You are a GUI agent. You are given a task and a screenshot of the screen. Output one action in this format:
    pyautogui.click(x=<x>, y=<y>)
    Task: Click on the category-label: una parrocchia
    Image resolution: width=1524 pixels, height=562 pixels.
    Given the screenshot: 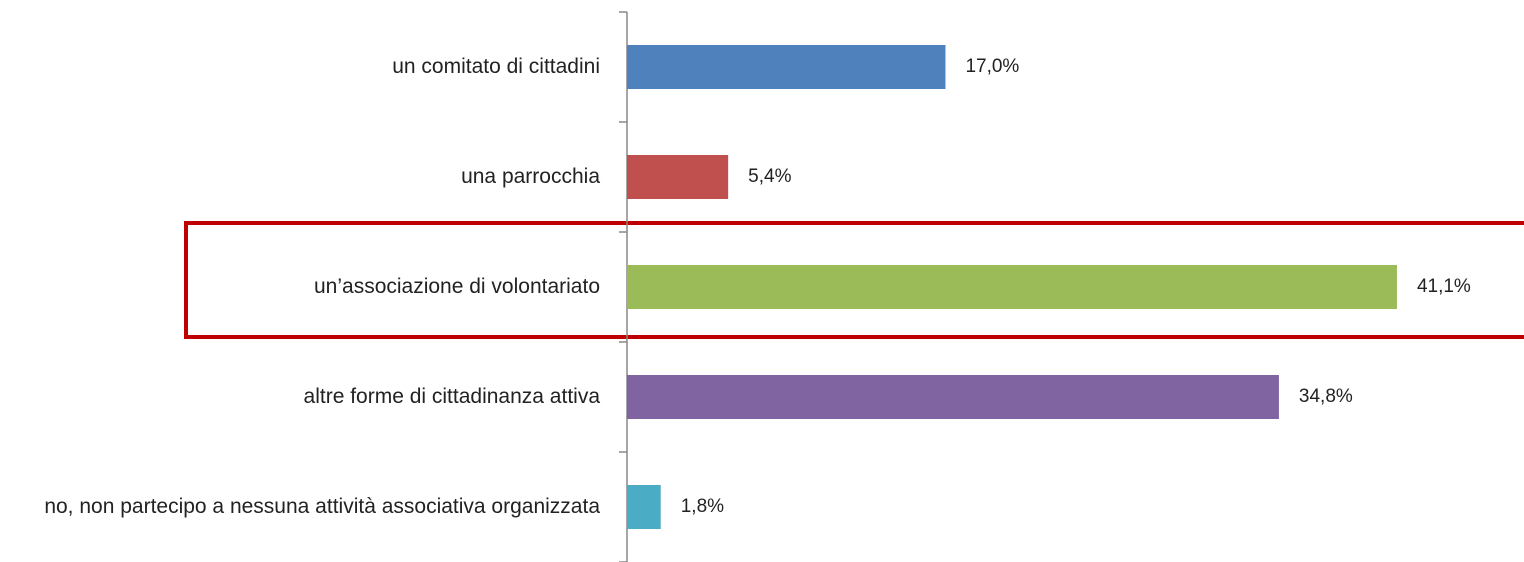 What is the action you would take?
    pyautogui.click(x=530, y=176)
    